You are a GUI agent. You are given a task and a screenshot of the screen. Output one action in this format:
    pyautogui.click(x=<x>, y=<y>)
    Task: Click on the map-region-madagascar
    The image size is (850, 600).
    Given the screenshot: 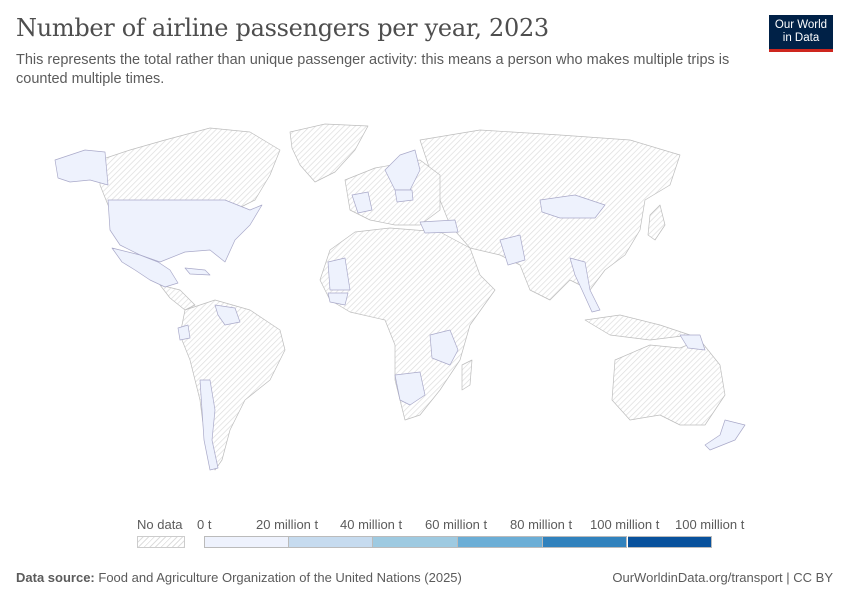 What is the action you would take?
    pyautogui.click(x=467, y=375)
    